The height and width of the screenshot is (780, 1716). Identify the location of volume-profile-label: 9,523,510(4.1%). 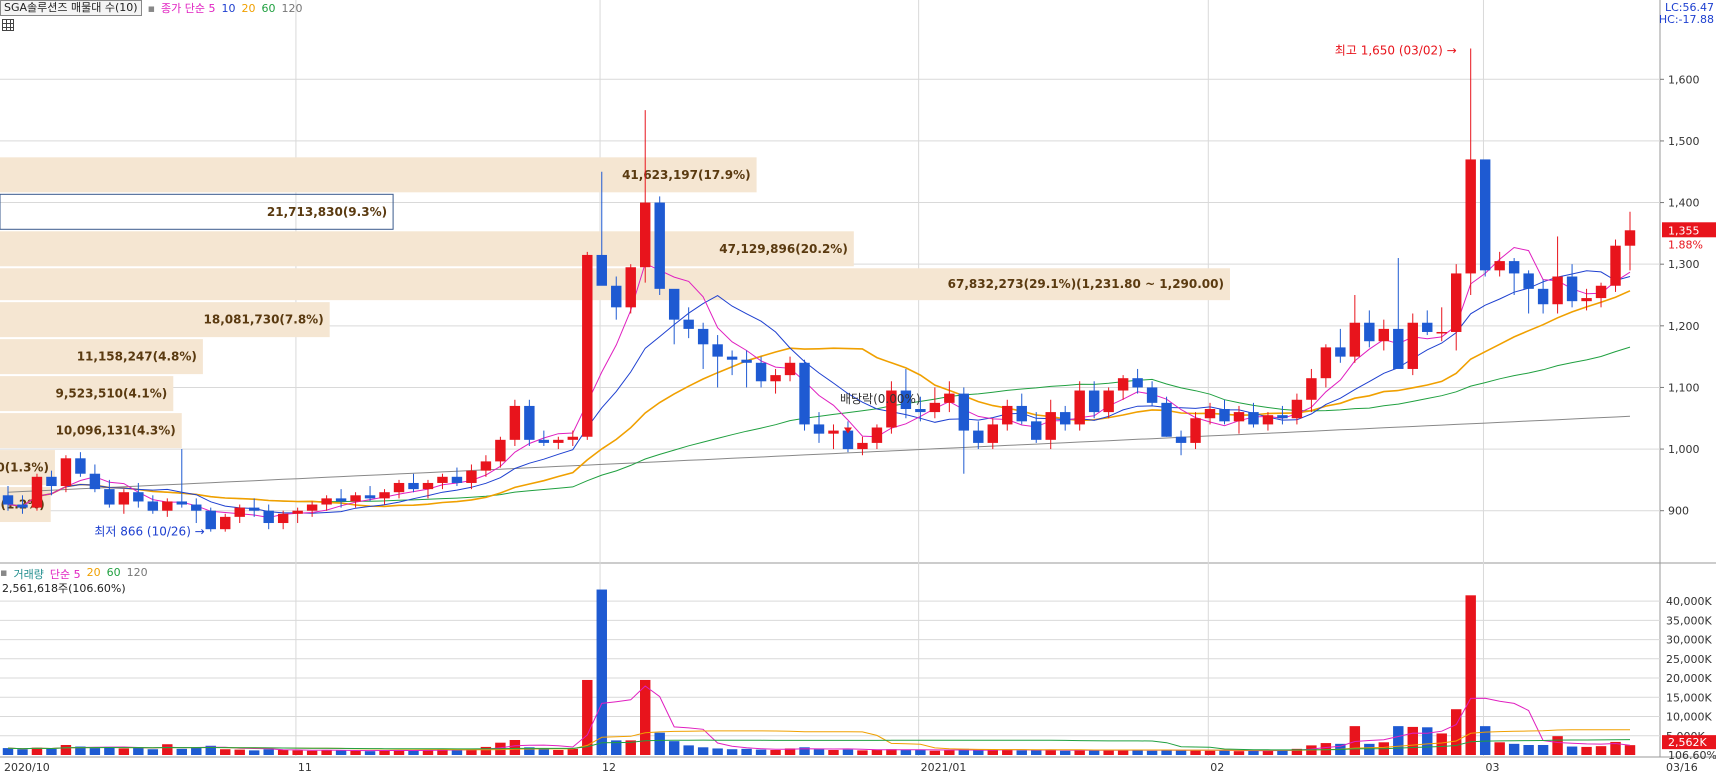
(111, 394).